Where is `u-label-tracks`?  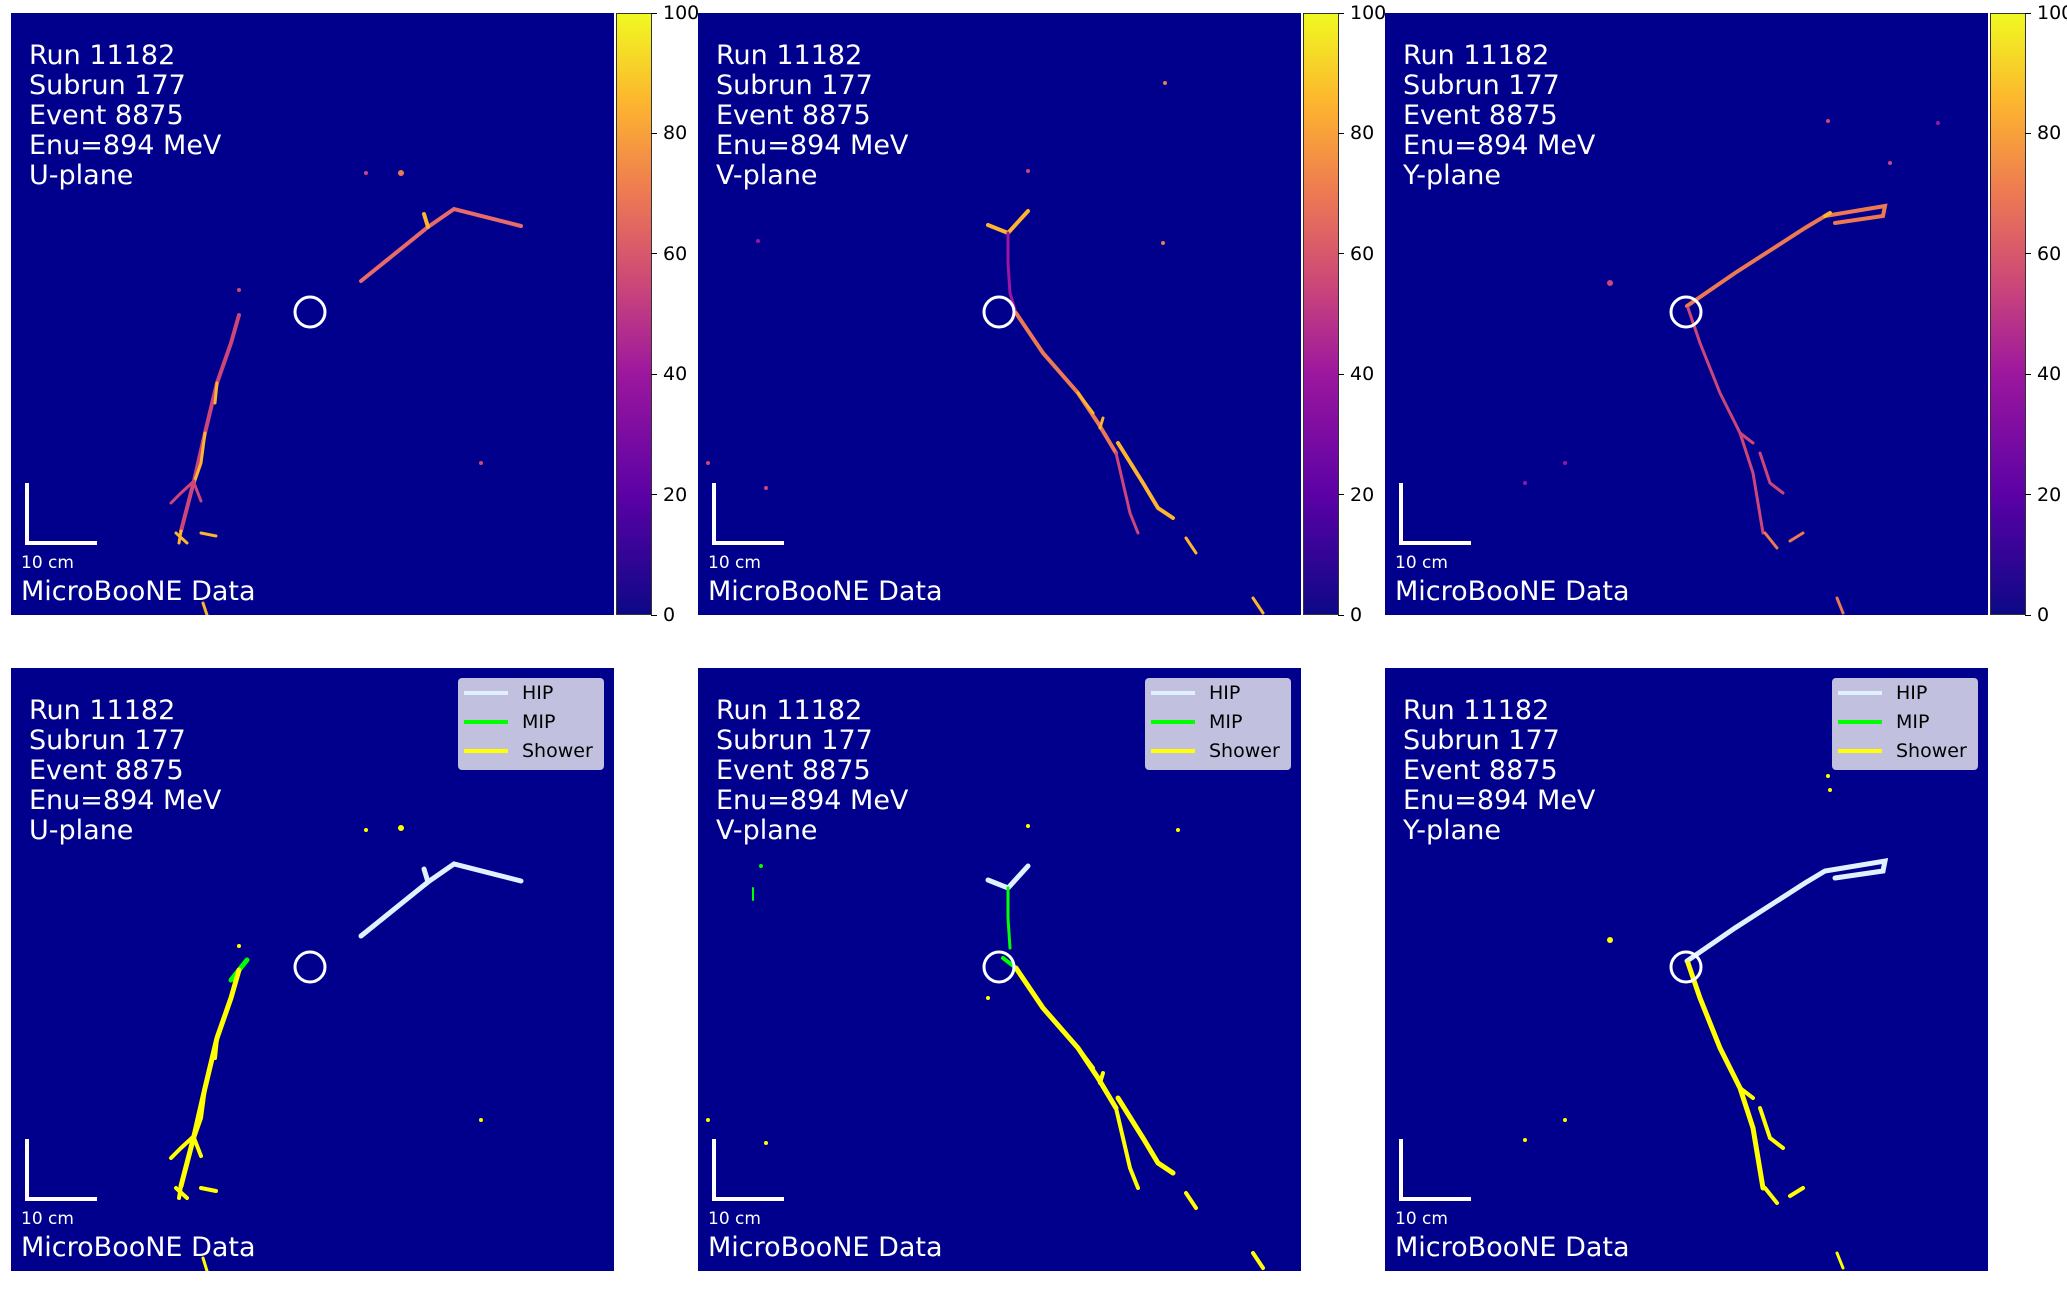 u-label-tracks is located at coordinates (346, 1048).